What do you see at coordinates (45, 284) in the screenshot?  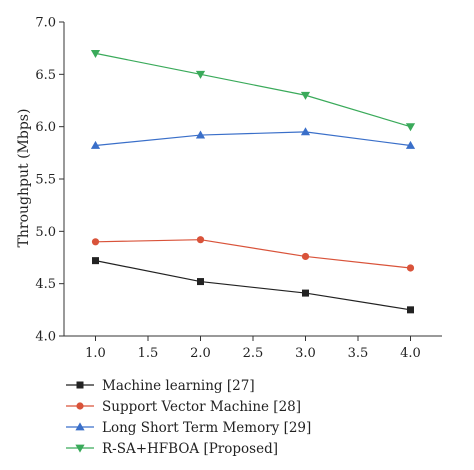 I see `y-tick-label: 4.5` at bounding box center [45, 284].